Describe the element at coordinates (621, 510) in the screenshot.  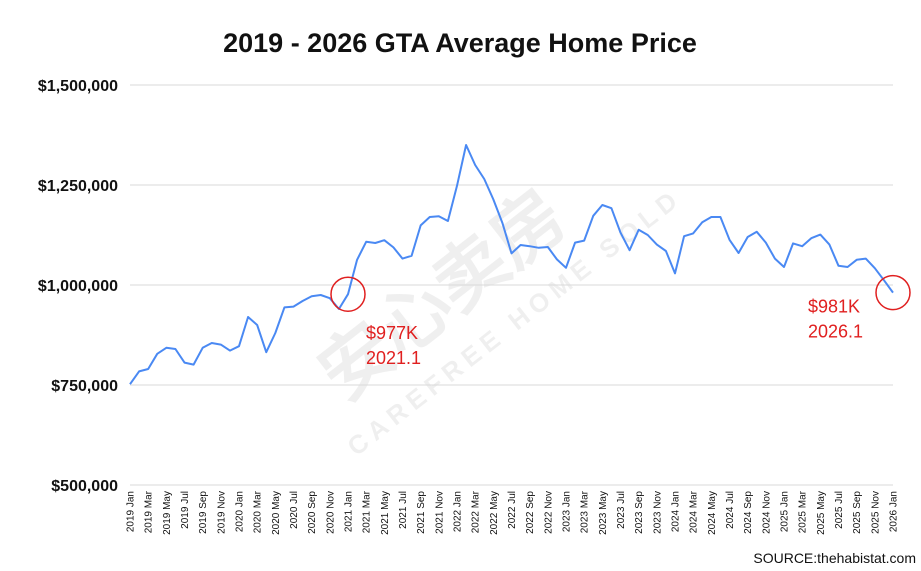
I see `x-tick-label: 2023 Jul` at that location.